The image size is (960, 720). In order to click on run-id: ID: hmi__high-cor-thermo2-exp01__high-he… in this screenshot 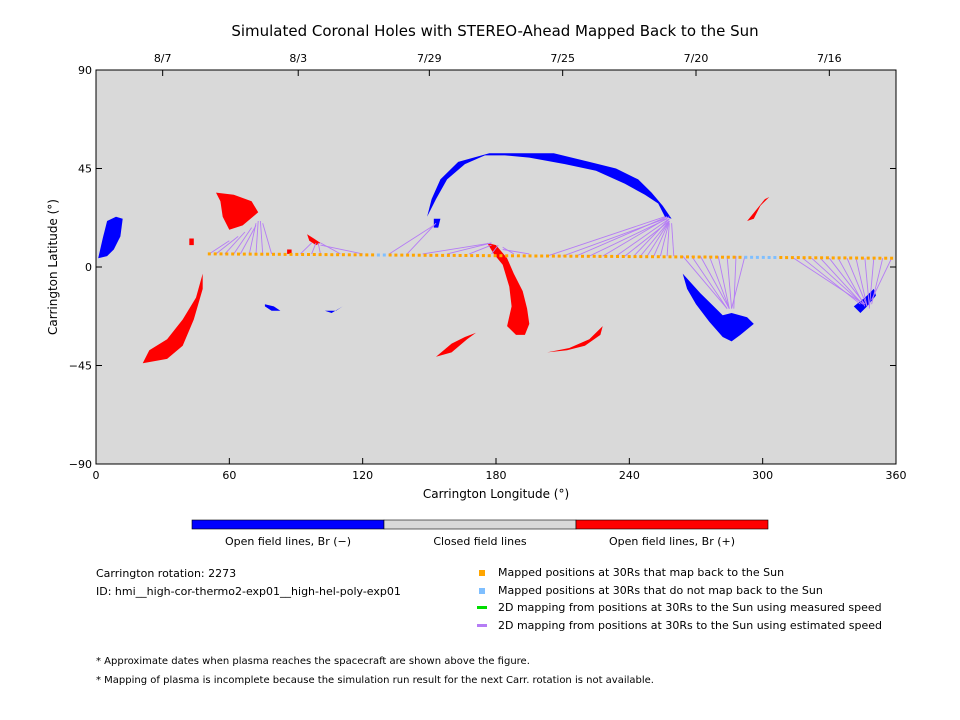, I will do `click(248, 591)`.